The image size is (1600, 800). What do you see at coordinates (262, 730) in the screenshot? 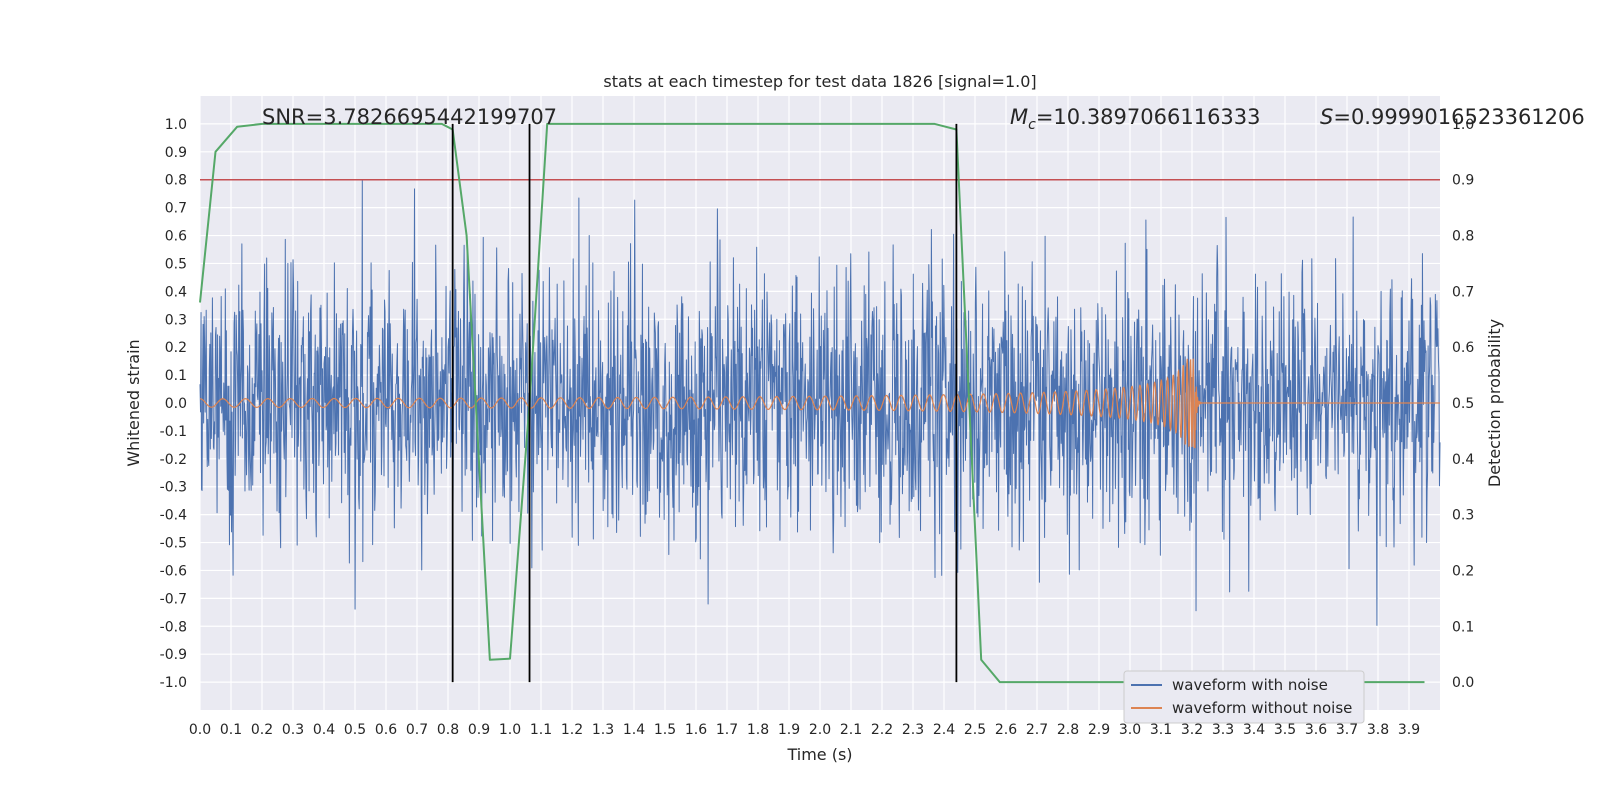
I see `x-tick-label-2: 0.2` at bounding box center [262, 730].